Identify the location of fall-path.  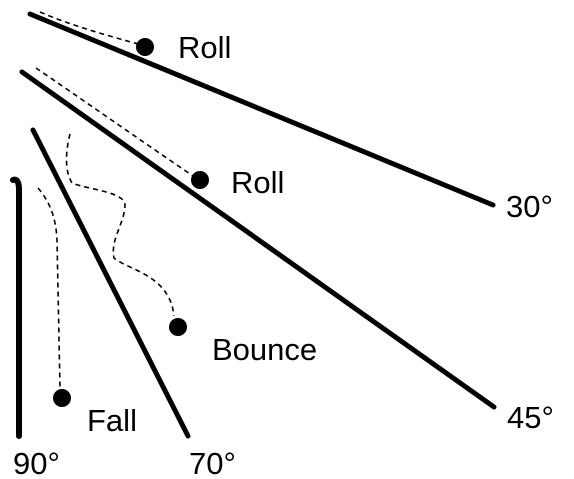
(49, 288).